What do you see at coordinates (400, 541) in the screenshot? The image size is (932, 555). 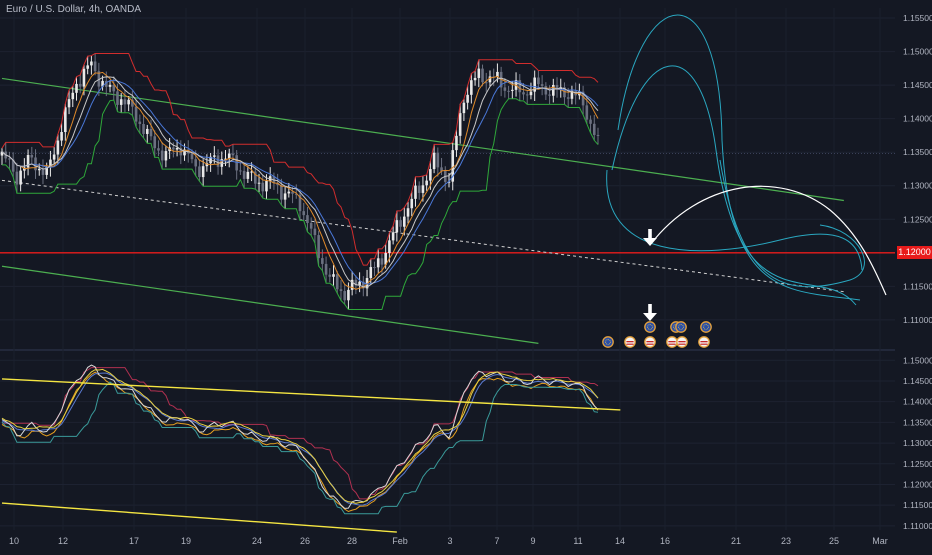 I see `x-tick-label: Feb` at bounding box center [400, 541].